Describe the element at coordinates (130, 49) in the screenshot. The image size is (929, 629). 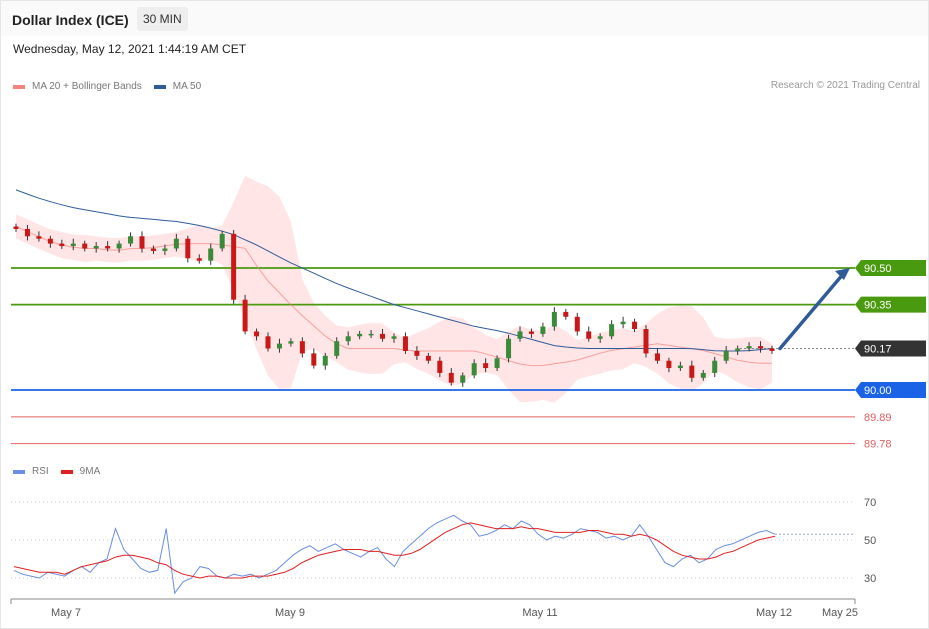
I see `timestamp: Wednesday, May 12, 2021 1:44:19 AM CET` at that location.